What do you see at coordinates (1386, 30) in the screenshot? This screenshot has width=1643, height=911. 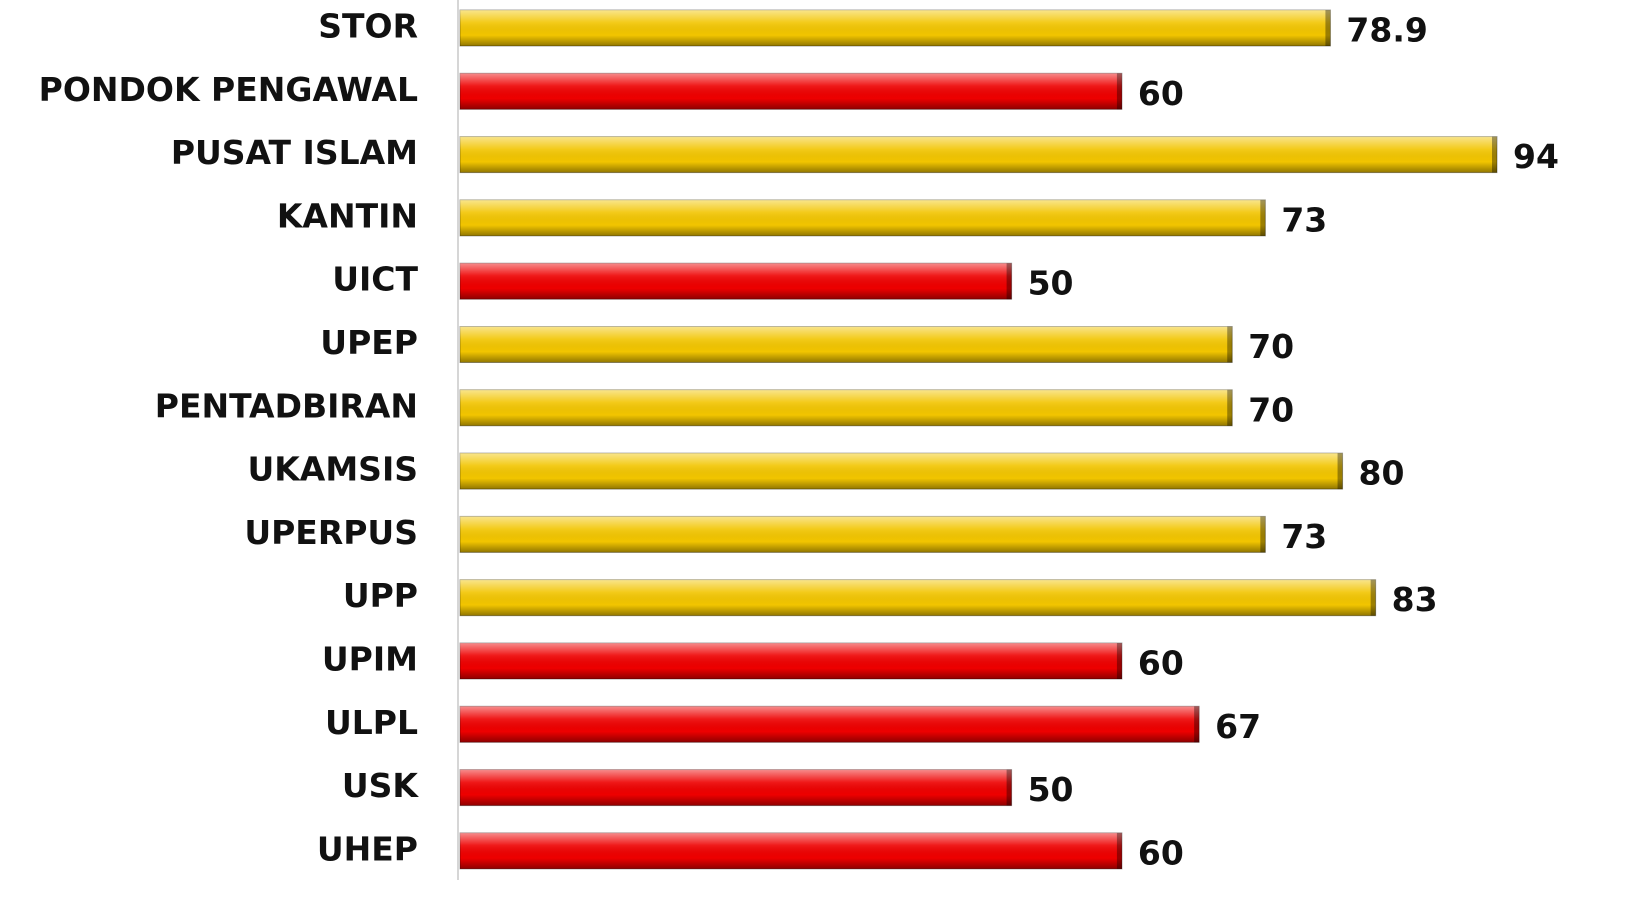 I see `value-label: 78.9` at bounding box center [1386, 30].